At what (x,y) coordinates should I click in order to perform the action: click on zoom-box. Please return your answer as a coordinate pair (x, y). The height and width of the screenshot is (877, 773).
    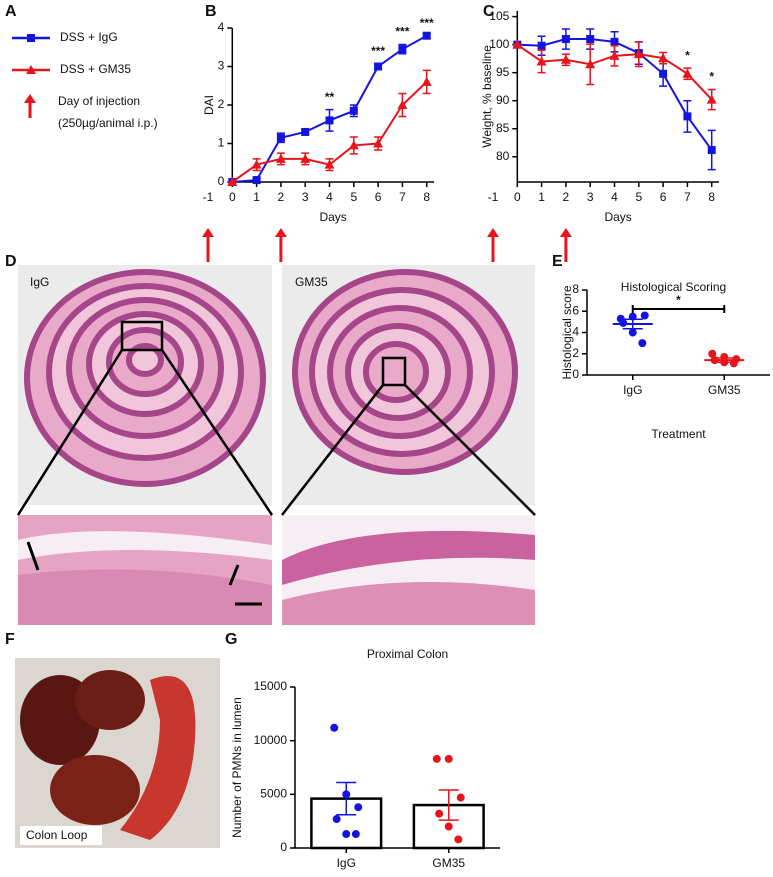
    Looking at the image, I should click on (142, 336).